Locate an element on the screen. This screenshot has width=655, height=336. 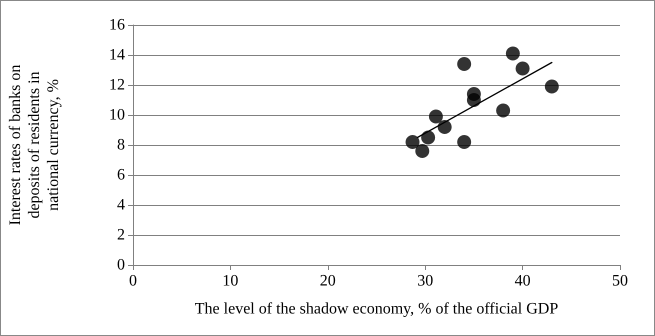
x-tick-label: 50 is located at coordinates (620, 281).